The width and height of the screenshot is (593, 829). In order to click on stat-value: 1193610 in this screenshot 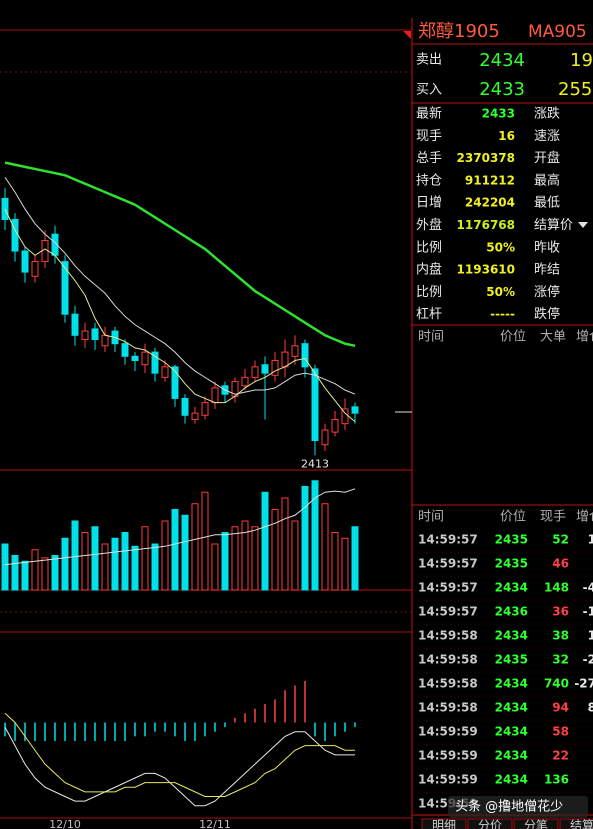, I will do `click(486, 270)`.